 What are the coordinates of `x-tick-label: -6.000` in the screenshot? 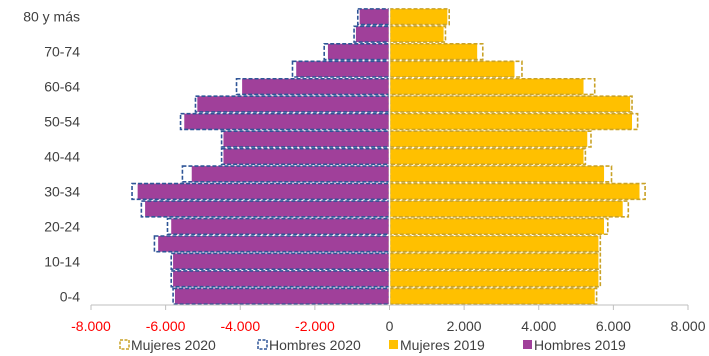 It's located at (166, 326).